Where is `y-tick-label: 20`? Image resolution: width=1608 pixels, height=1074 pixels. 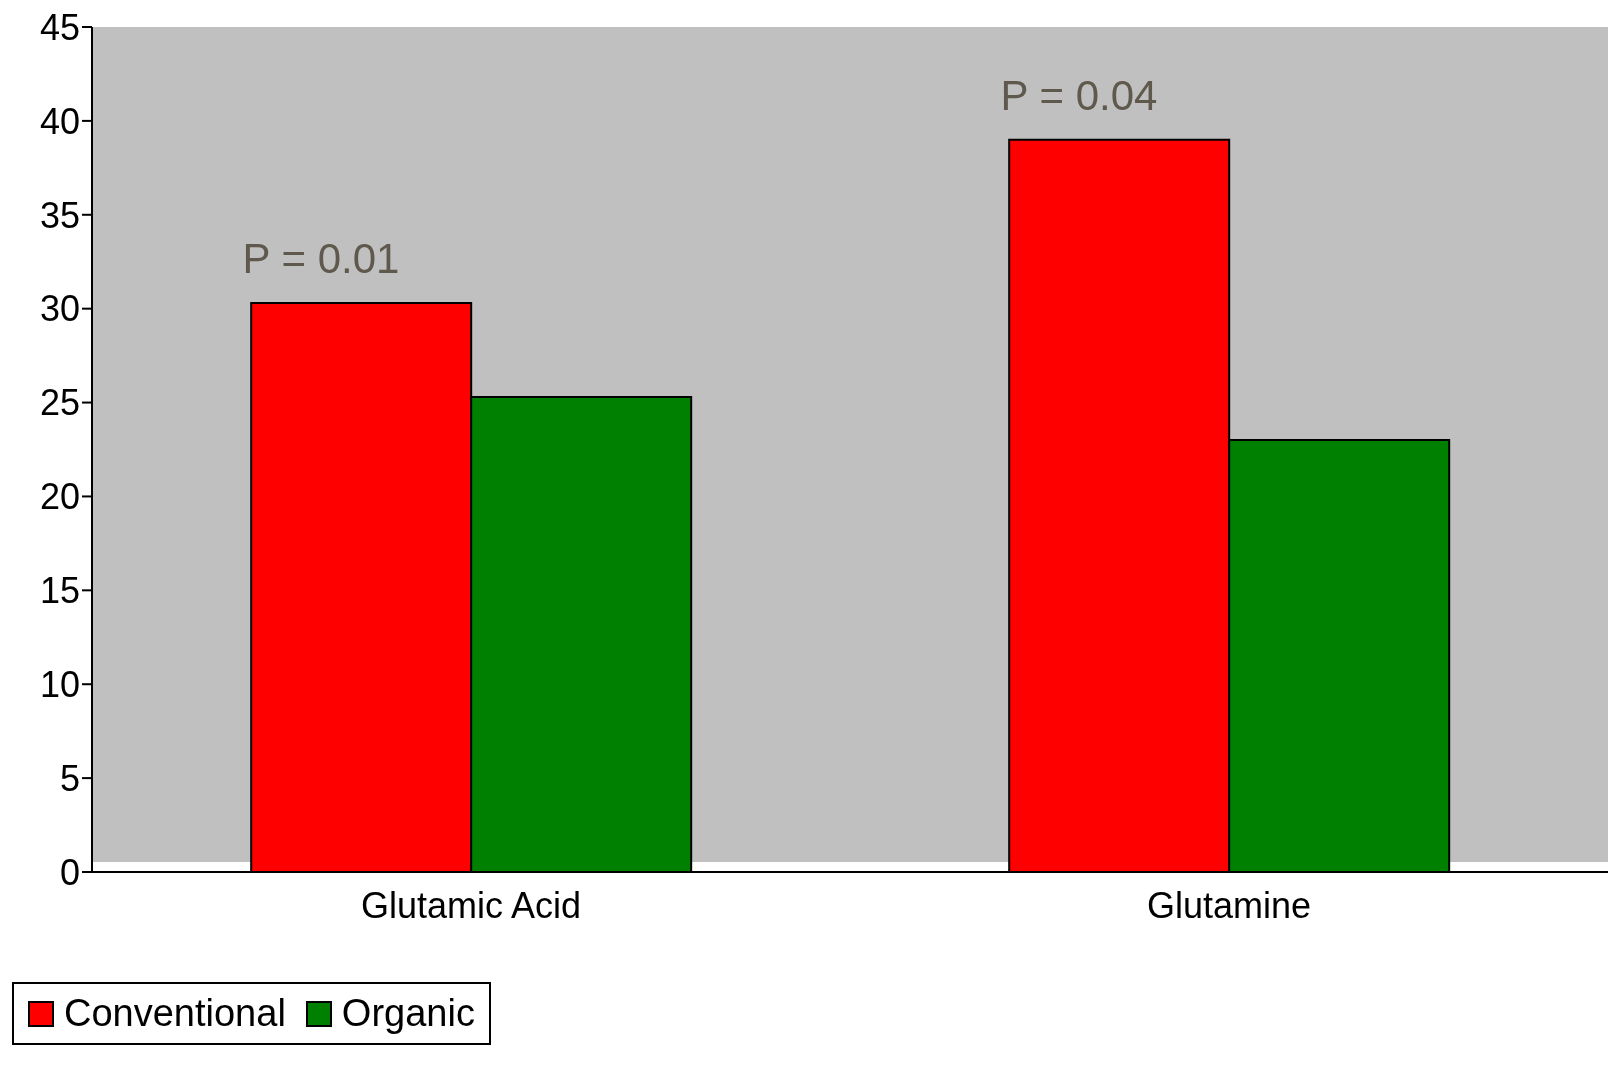
y-tick-label: 20 is located at coordinates (59, 497).